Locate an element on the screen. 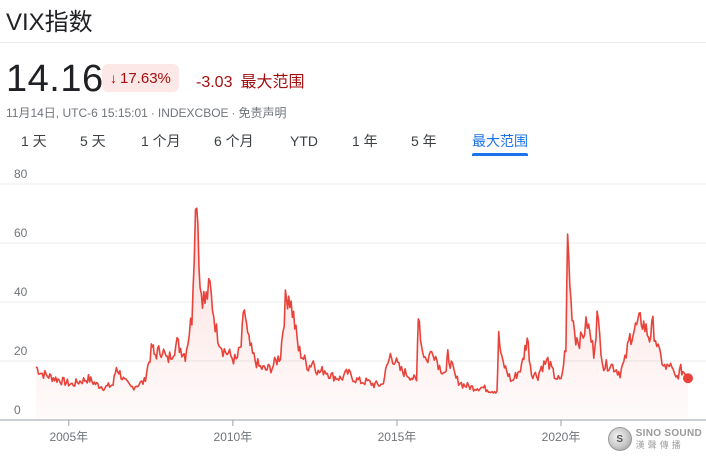 The height and width of the screenshot is (457, 706). watermark: S SINO SOUND 漢聲傳播 is located at coordinates (654, 439).